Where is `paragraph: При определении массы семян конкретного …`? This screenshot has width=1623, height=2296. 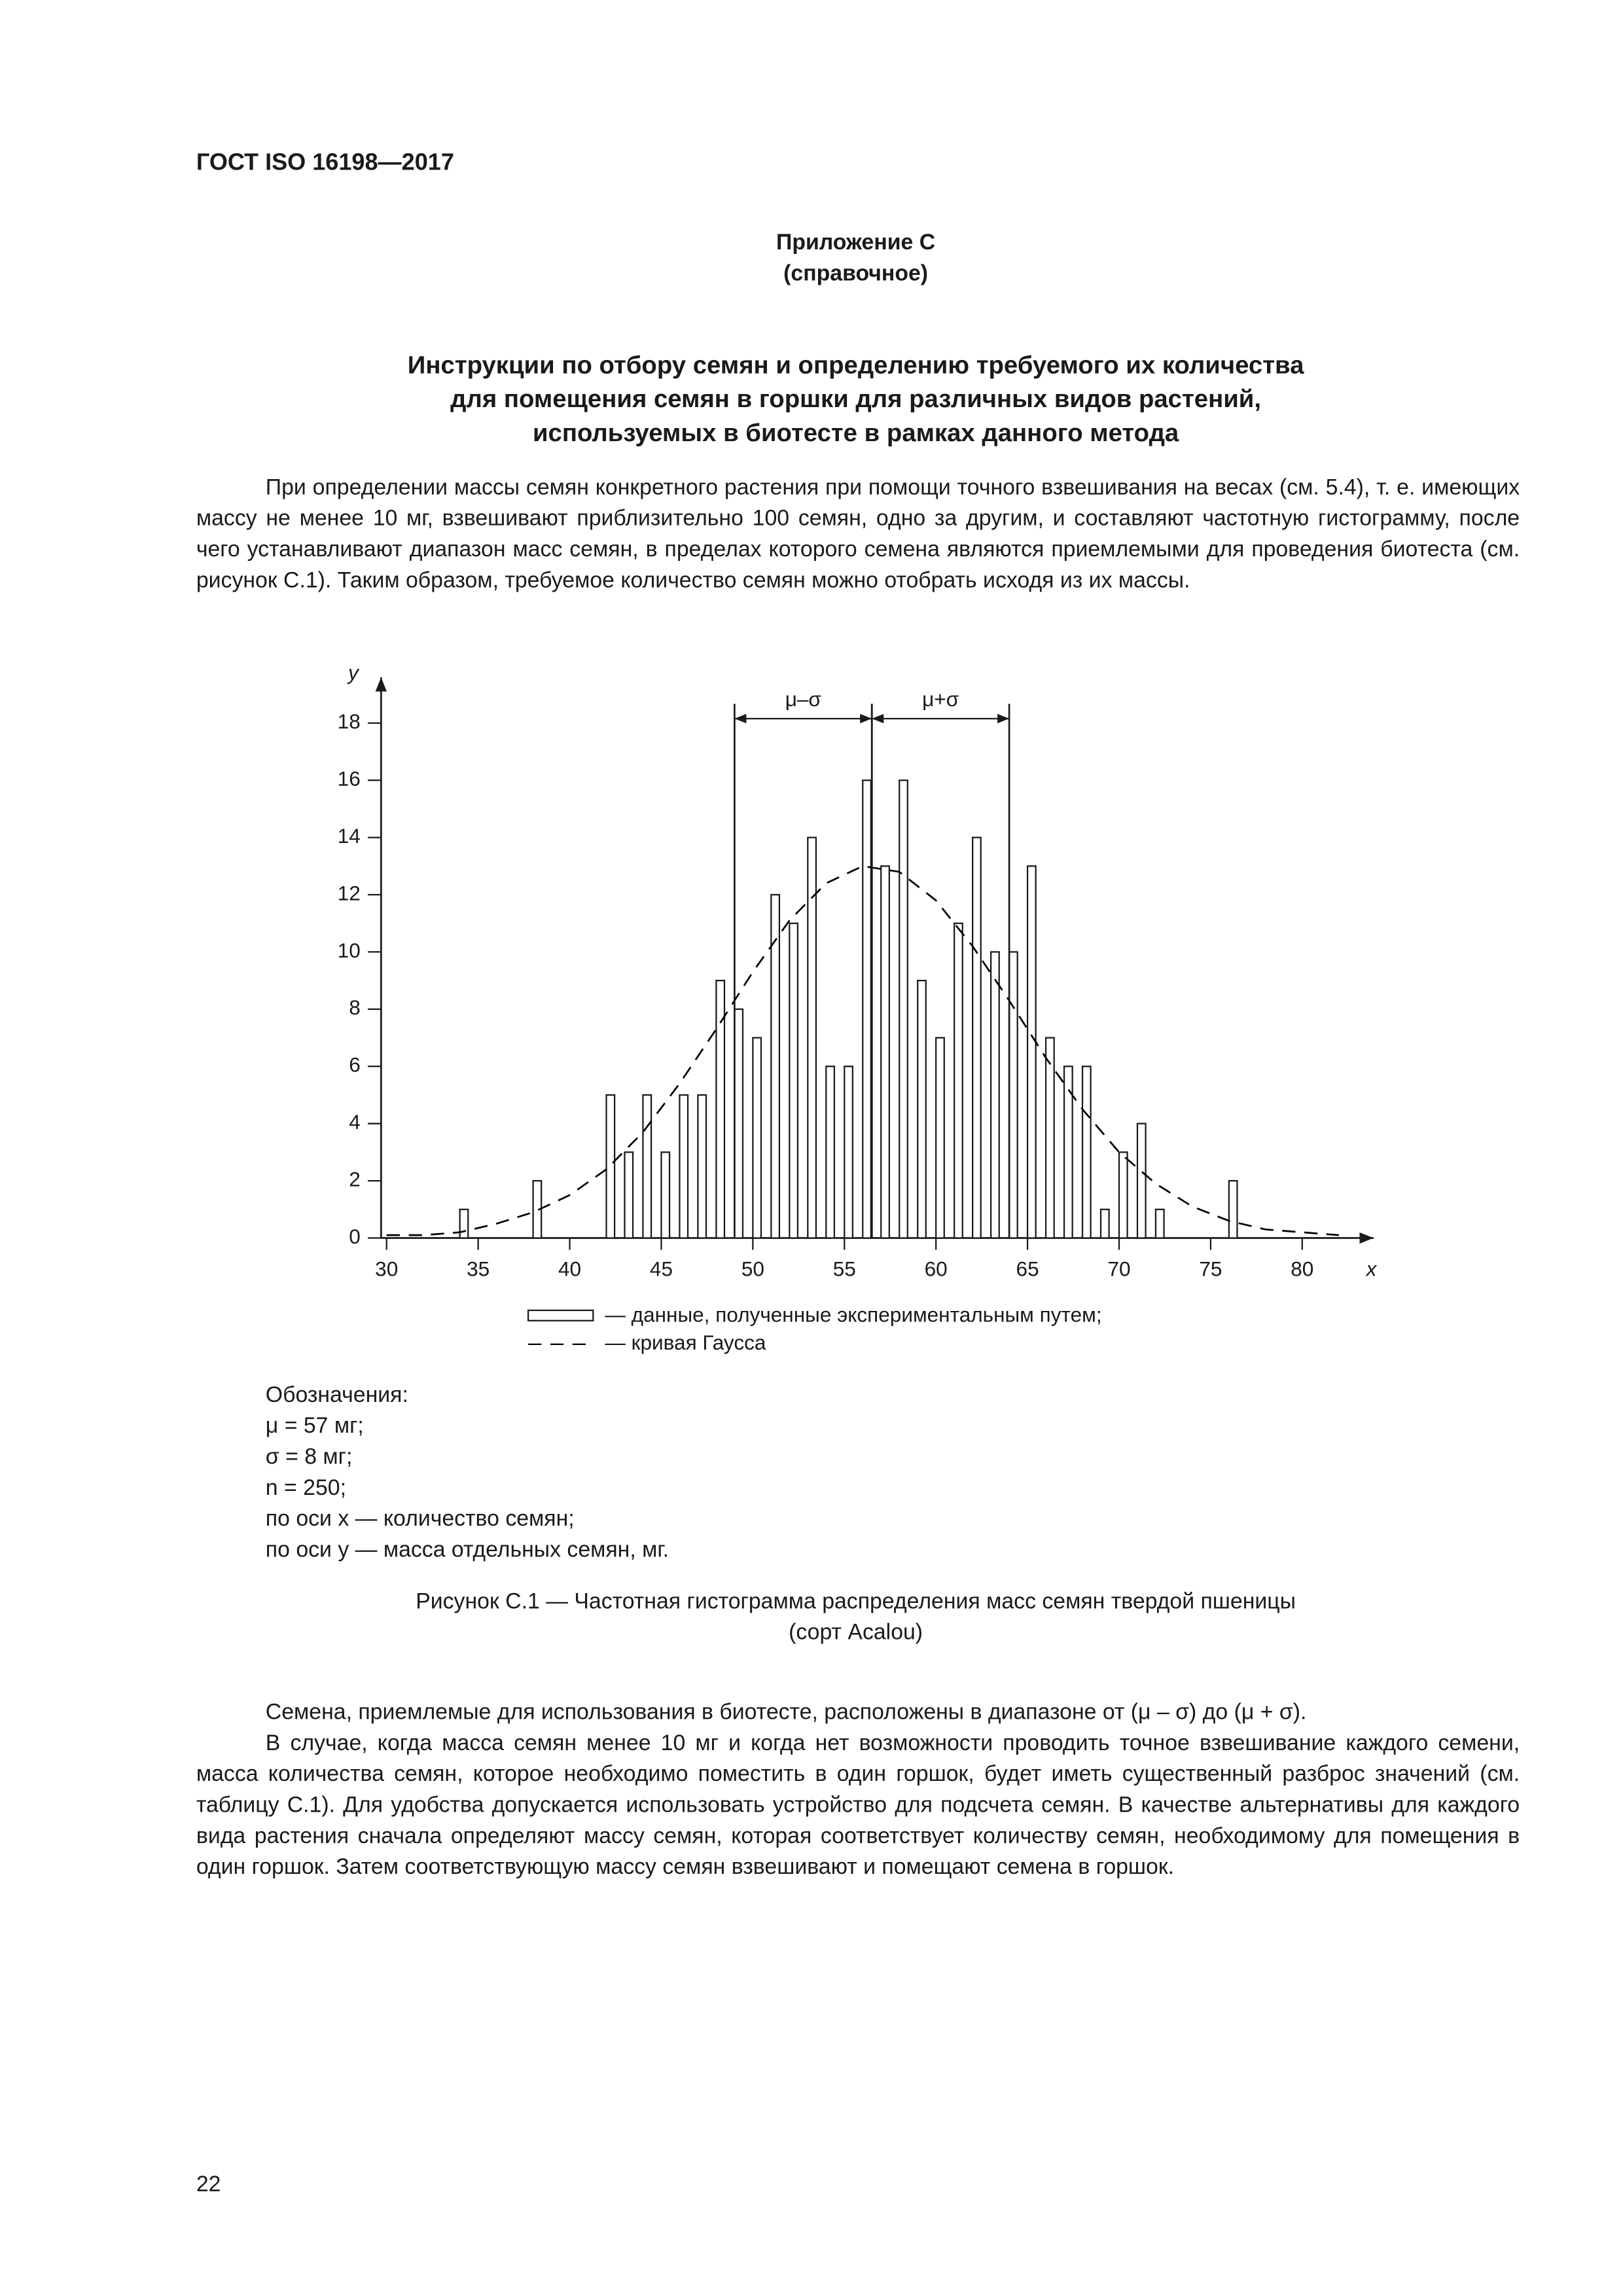 paragraph: При определении массы семян конкретного … is located at coordinates (858, 534).